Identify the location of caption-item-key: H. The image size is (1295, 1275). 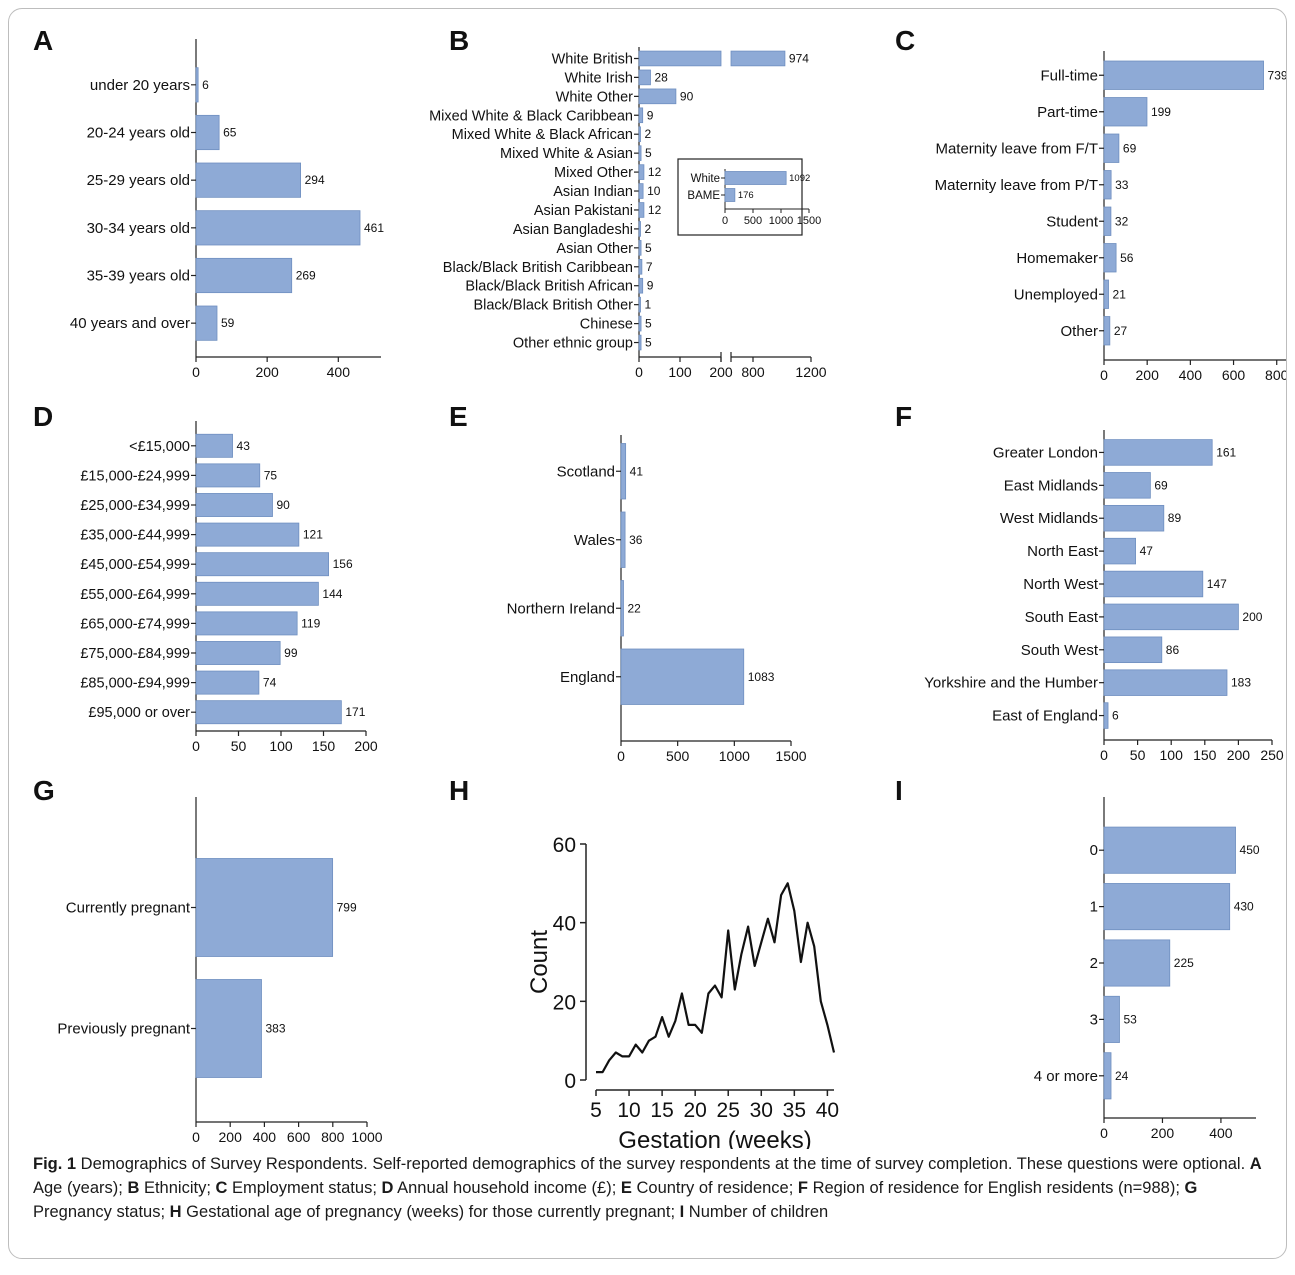
(175, 1212).